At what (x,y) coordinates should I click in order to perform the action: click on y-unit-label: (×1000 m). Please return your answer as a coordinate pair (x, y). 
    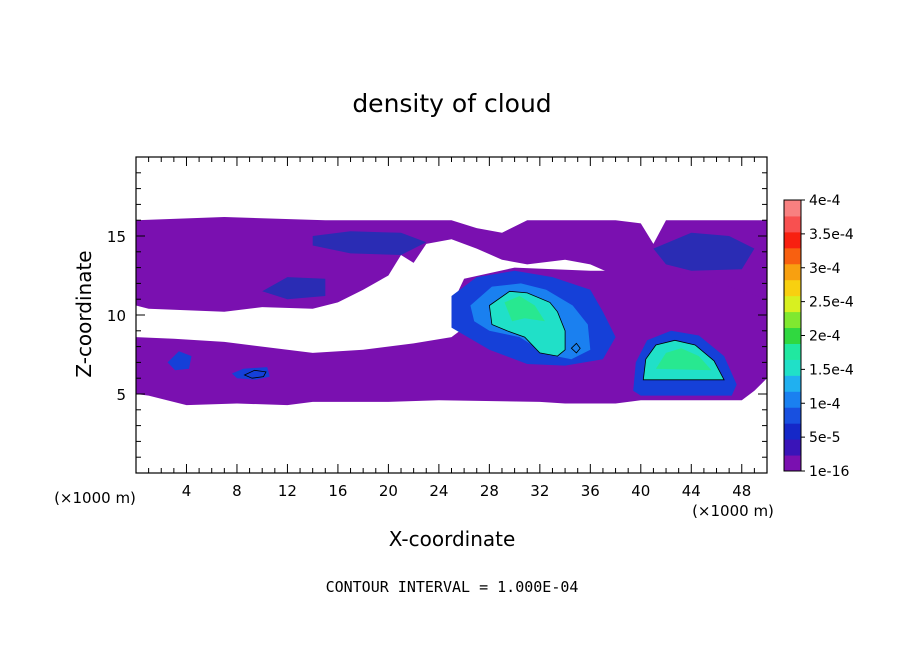
    Looking at the image, I should click on (95, 498).